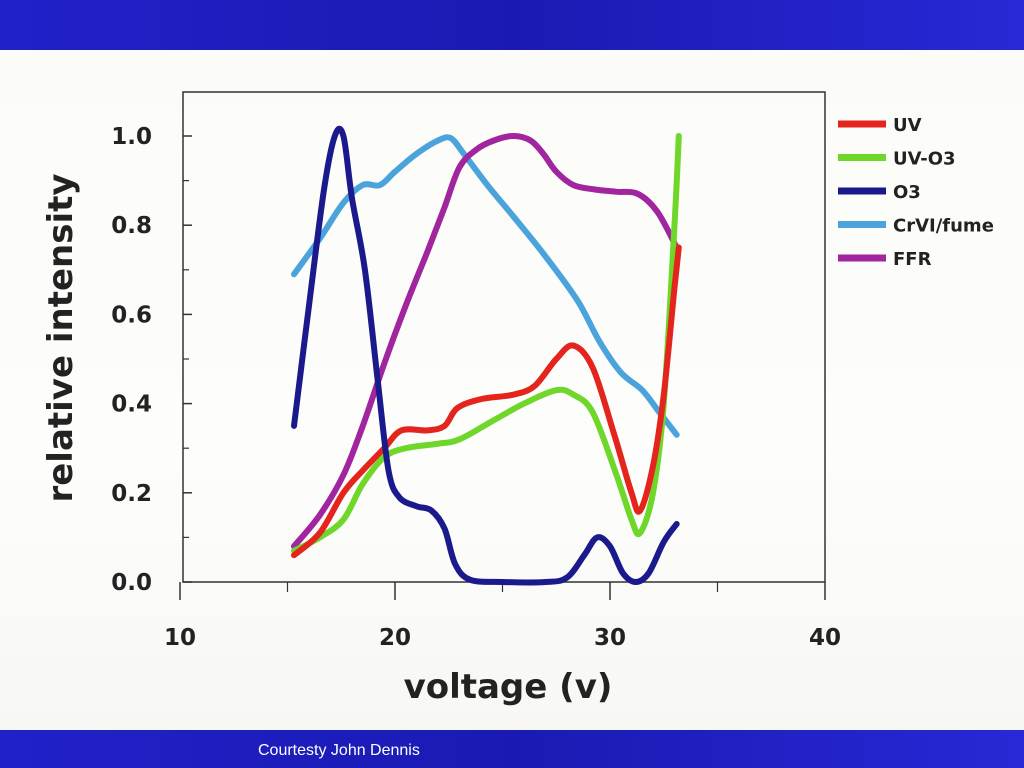 This screenshot has width=1024, height=768. What do you see at coordinates (825, 638) in the screenshot?
I see `x-tick-label: 40` at bounding box center [825, 638].